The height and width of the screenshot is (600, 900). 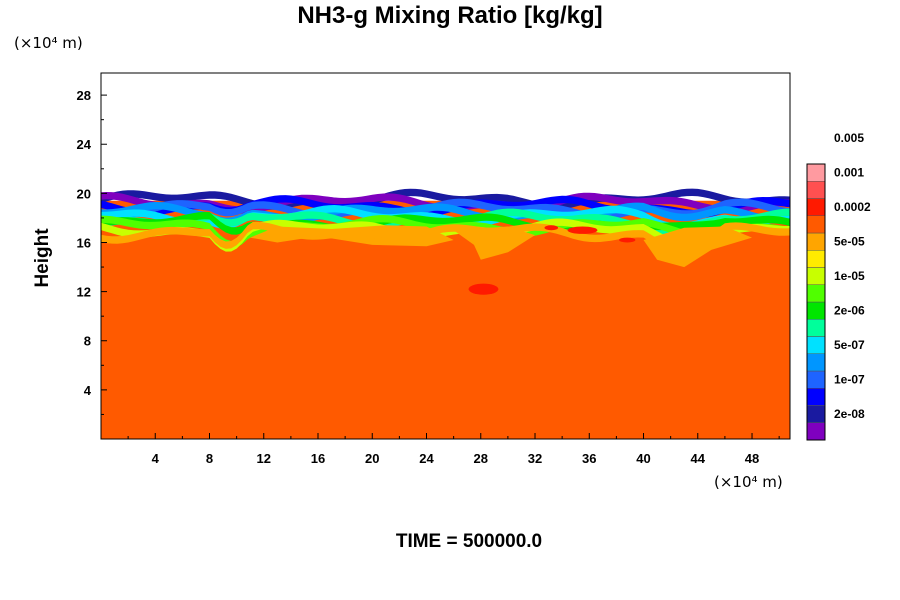 I want to click on x-tick-label: 48, so click(x=752, y=458).